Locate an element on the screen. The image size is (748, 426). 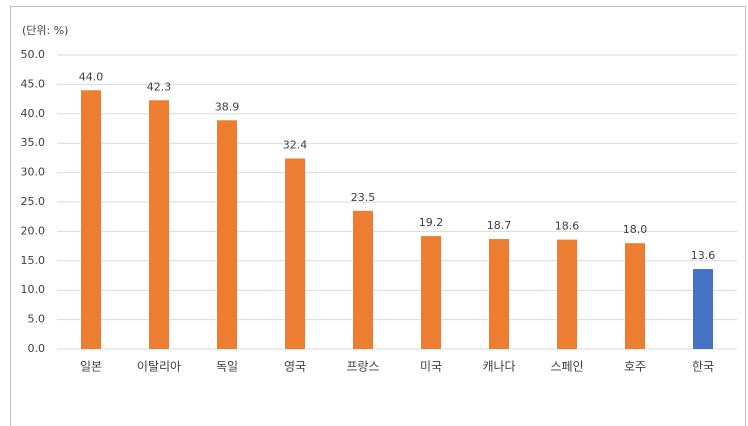
data-label: 23.5 is located at coordinates (363, 197).